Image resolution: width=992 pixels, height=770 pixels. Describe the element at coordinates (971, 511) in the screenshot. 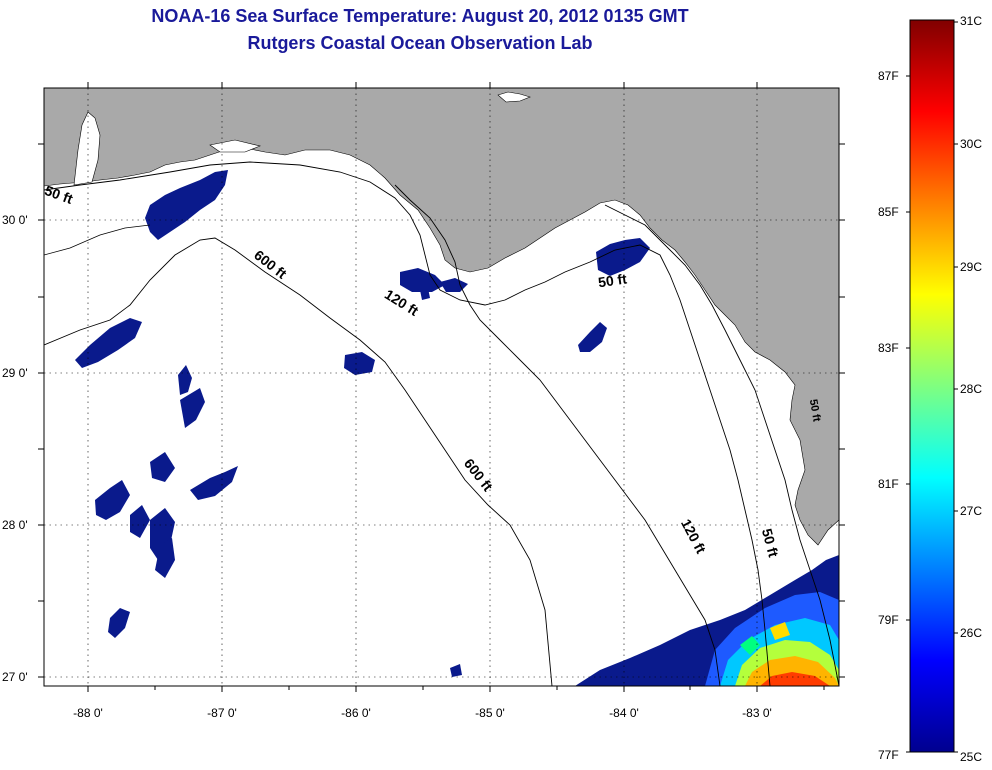

I see `colorbar-celsius-label: 27C` at that location.